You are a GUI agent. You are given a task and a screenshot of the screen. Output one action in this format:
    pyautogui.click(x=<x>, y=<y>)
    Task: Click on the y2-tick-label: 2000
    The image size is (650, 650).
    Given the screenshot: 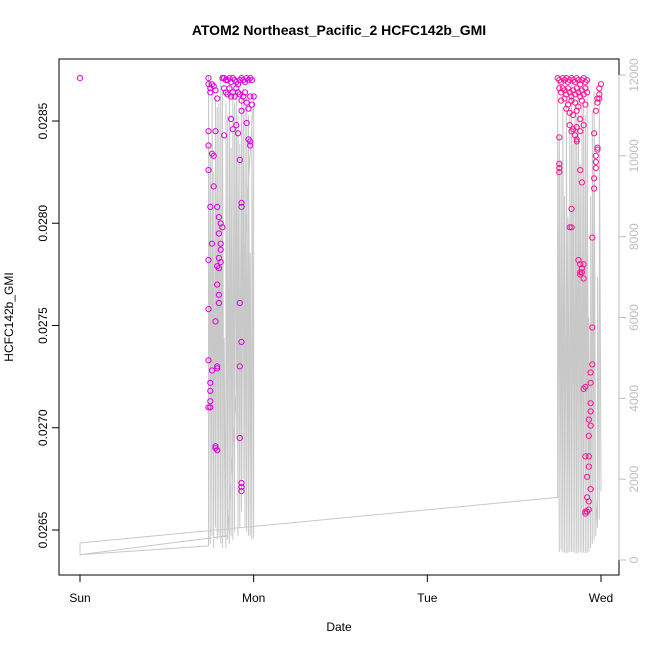 What is the action you would take?
    pyautogui.click(x=634, y=478)
    